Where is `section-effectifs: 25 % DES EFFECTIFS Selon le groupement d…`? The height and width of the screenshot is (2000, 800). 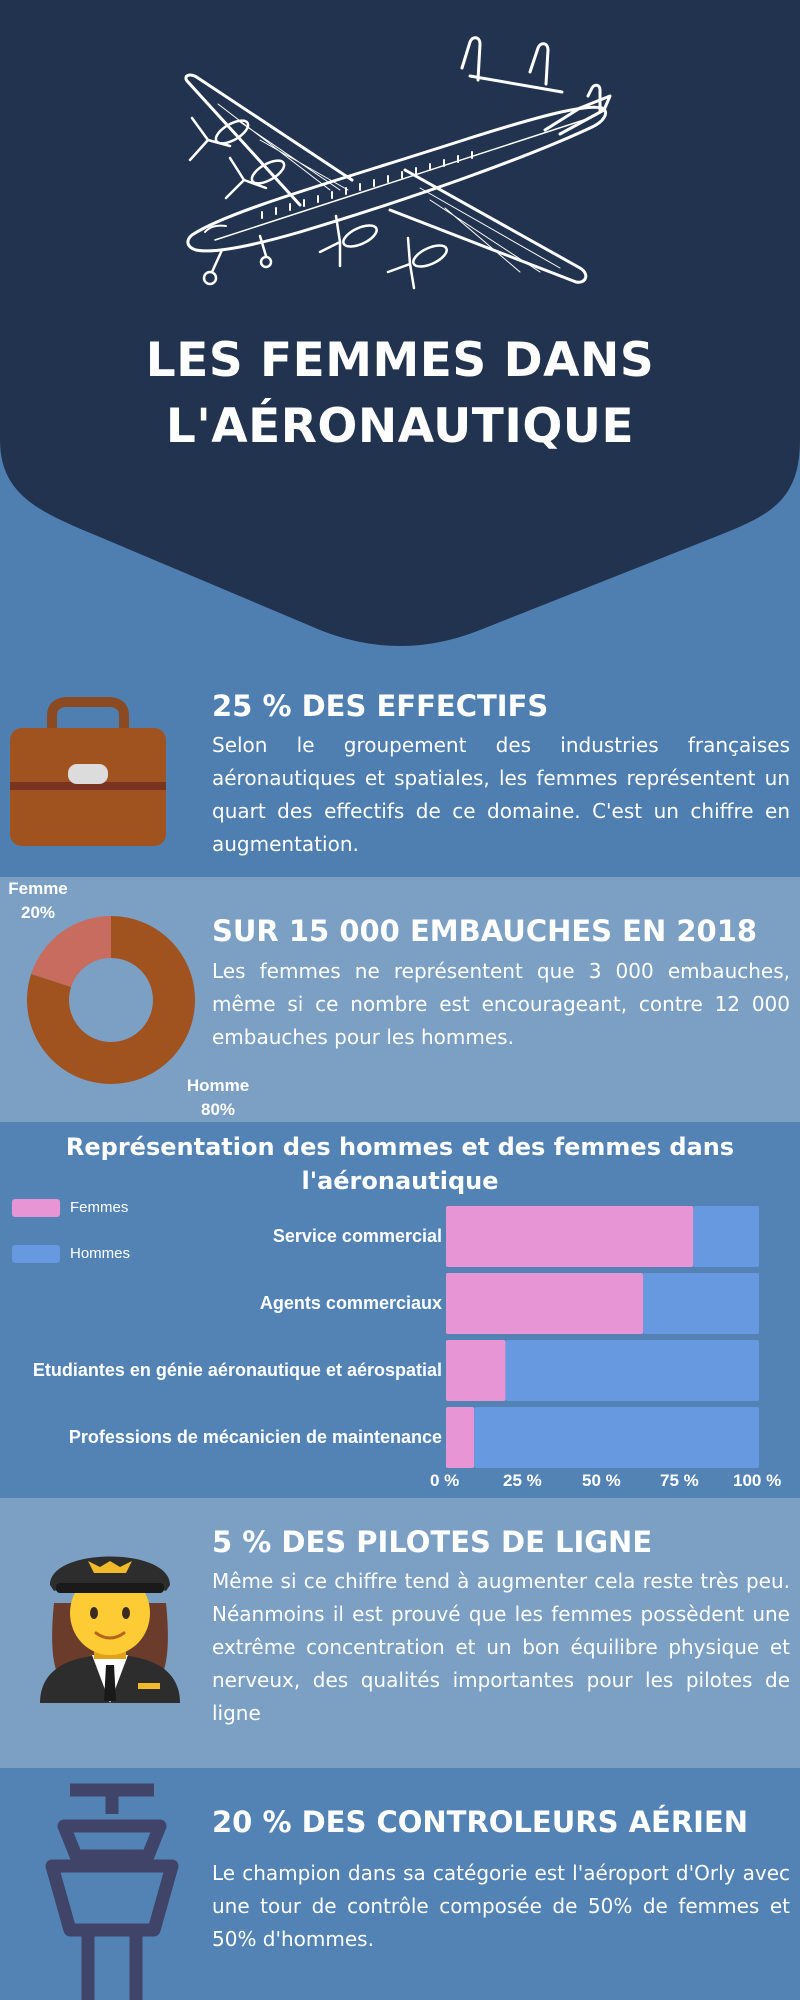
section-effectifs: 25 % DES EFFECTIFS Selon le groupement d… is located at coordinates (400, 778).